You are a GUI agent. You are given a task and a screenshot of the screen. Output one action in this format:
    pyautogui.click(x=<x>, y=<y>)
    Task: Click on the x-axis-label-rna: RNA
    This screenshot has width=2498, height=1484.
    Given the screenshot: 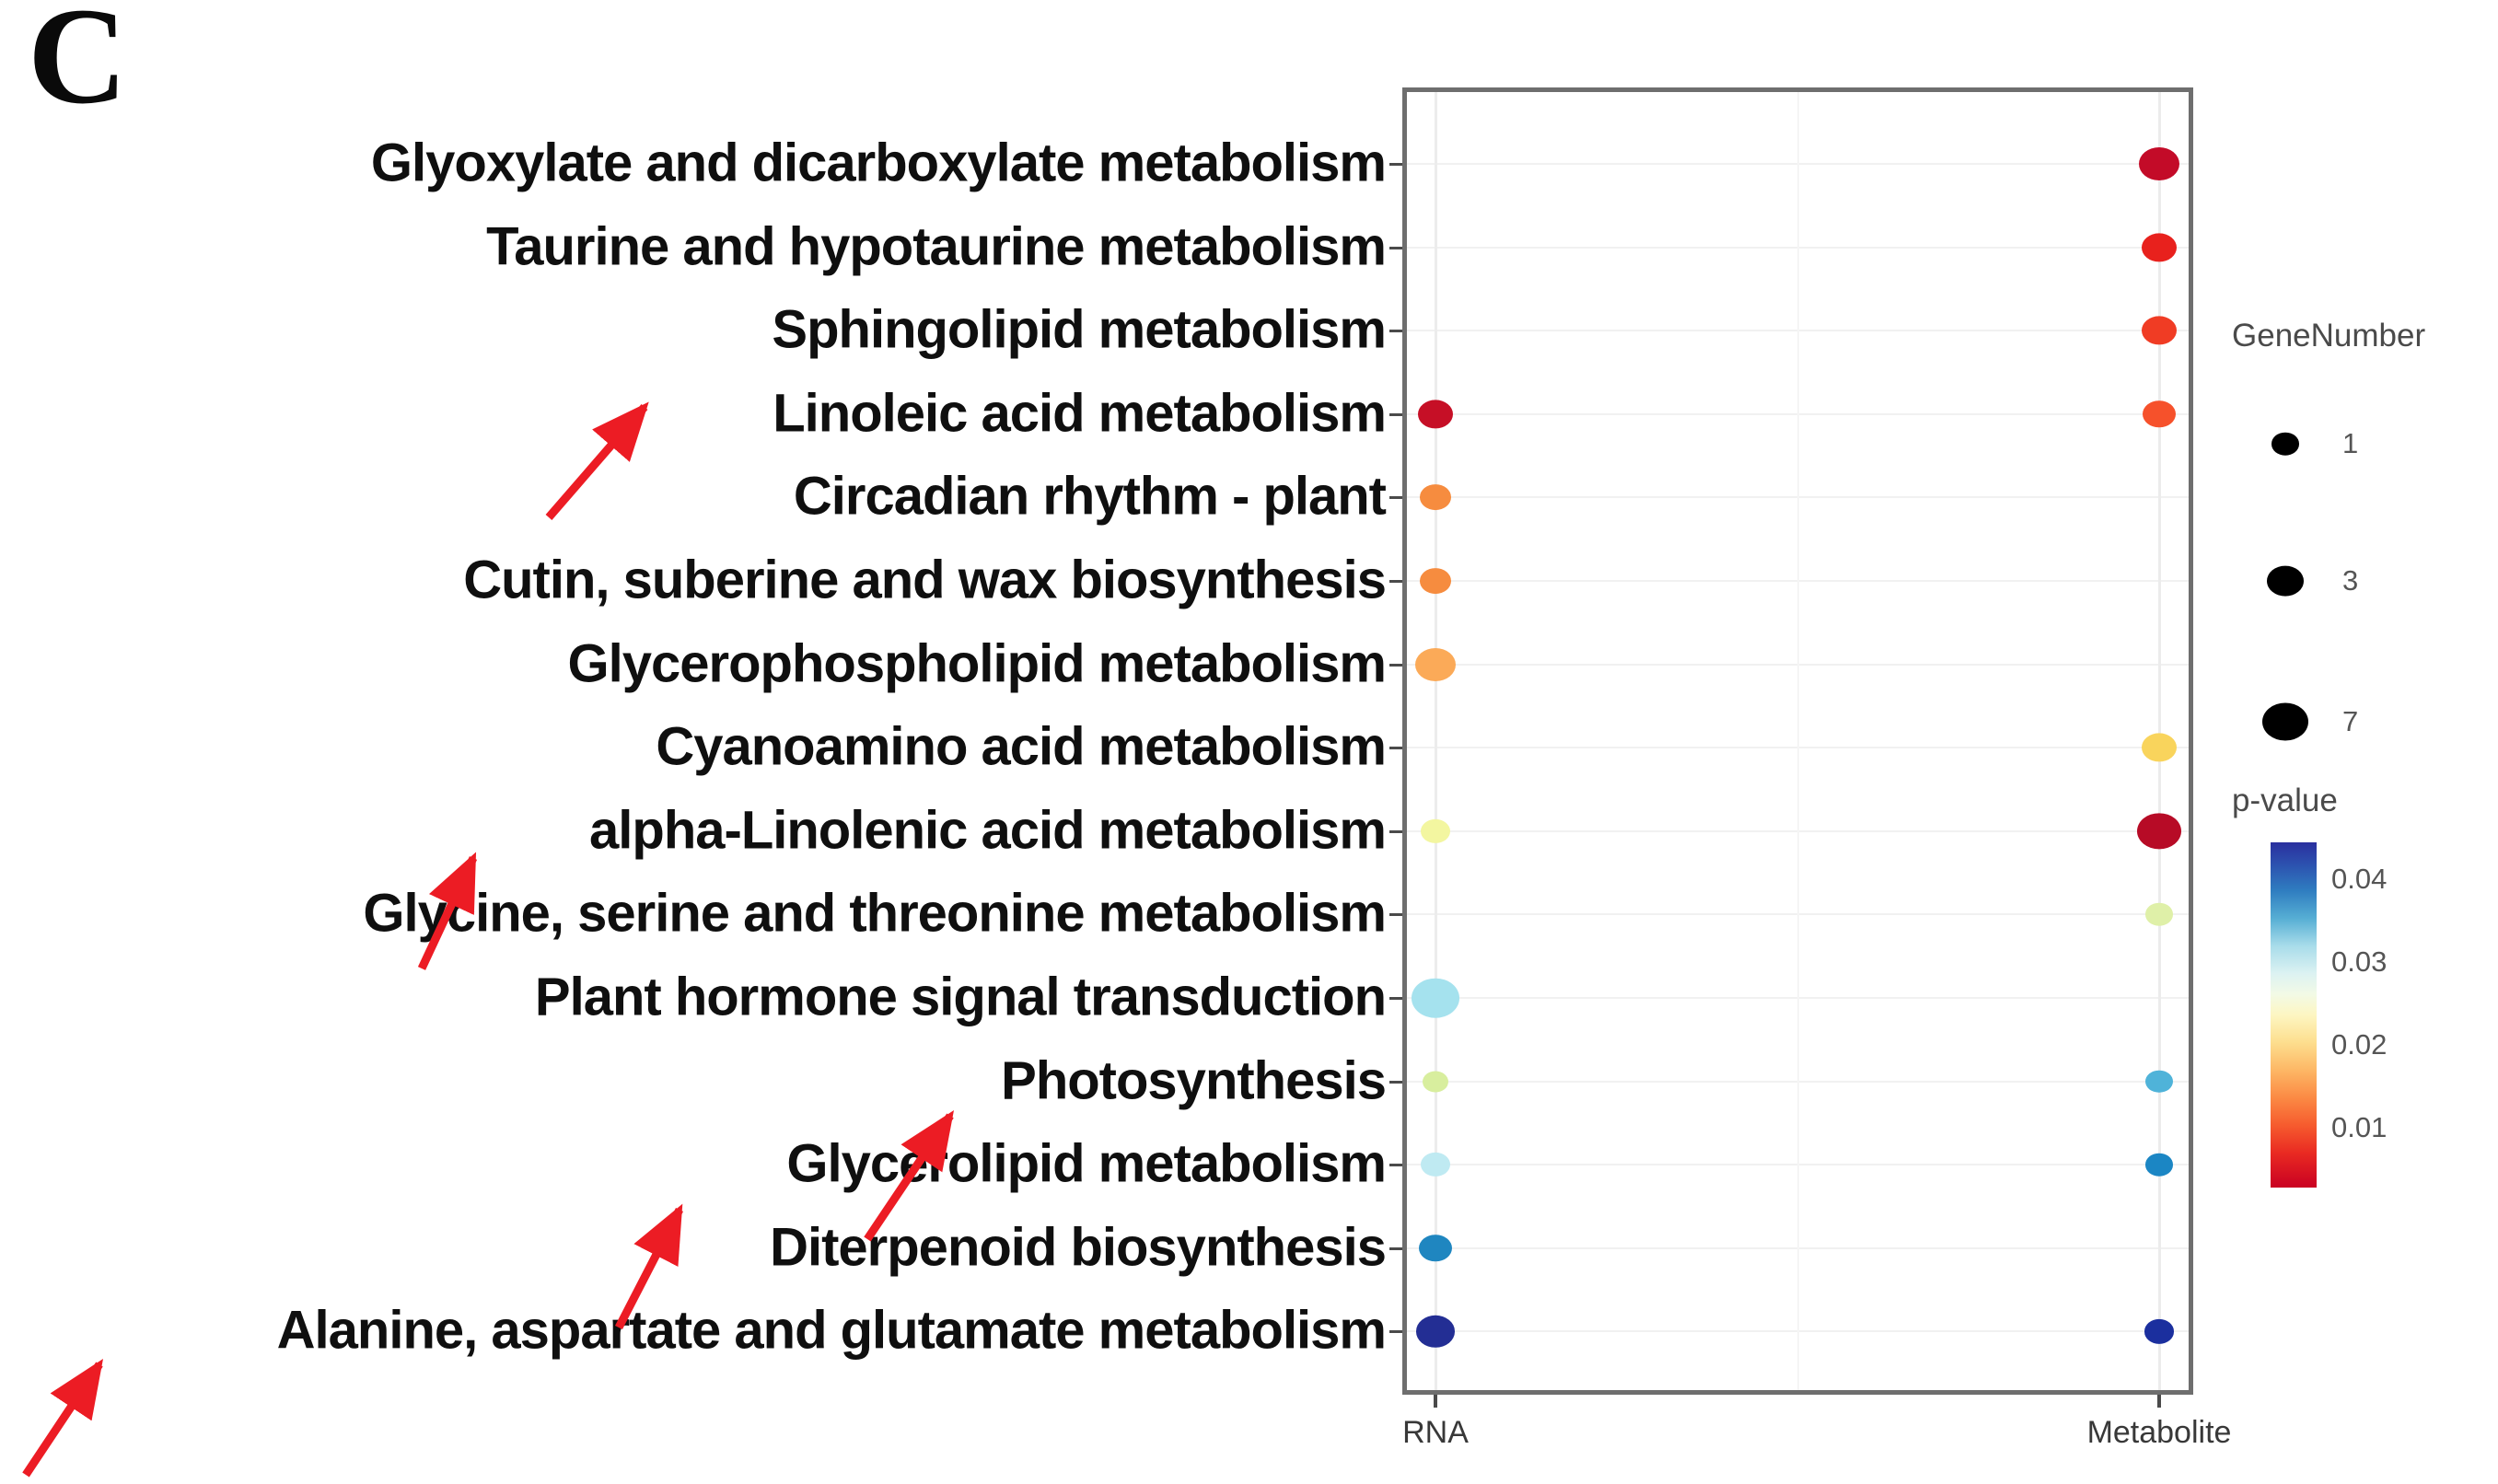 What is the action you would take?
    pyautogui.click(x=1435, y=1432)
    